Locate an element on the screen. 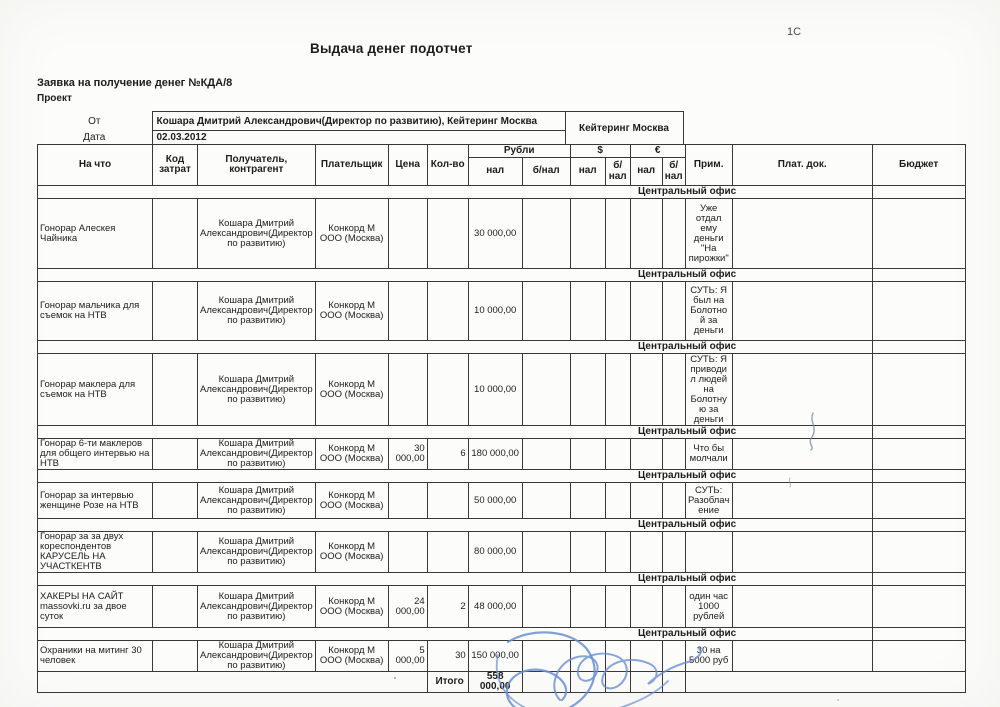 This screenshot has width=1000, height=707. cell-rub-cash: 80 000,00 is located at coordinates (495, 552).